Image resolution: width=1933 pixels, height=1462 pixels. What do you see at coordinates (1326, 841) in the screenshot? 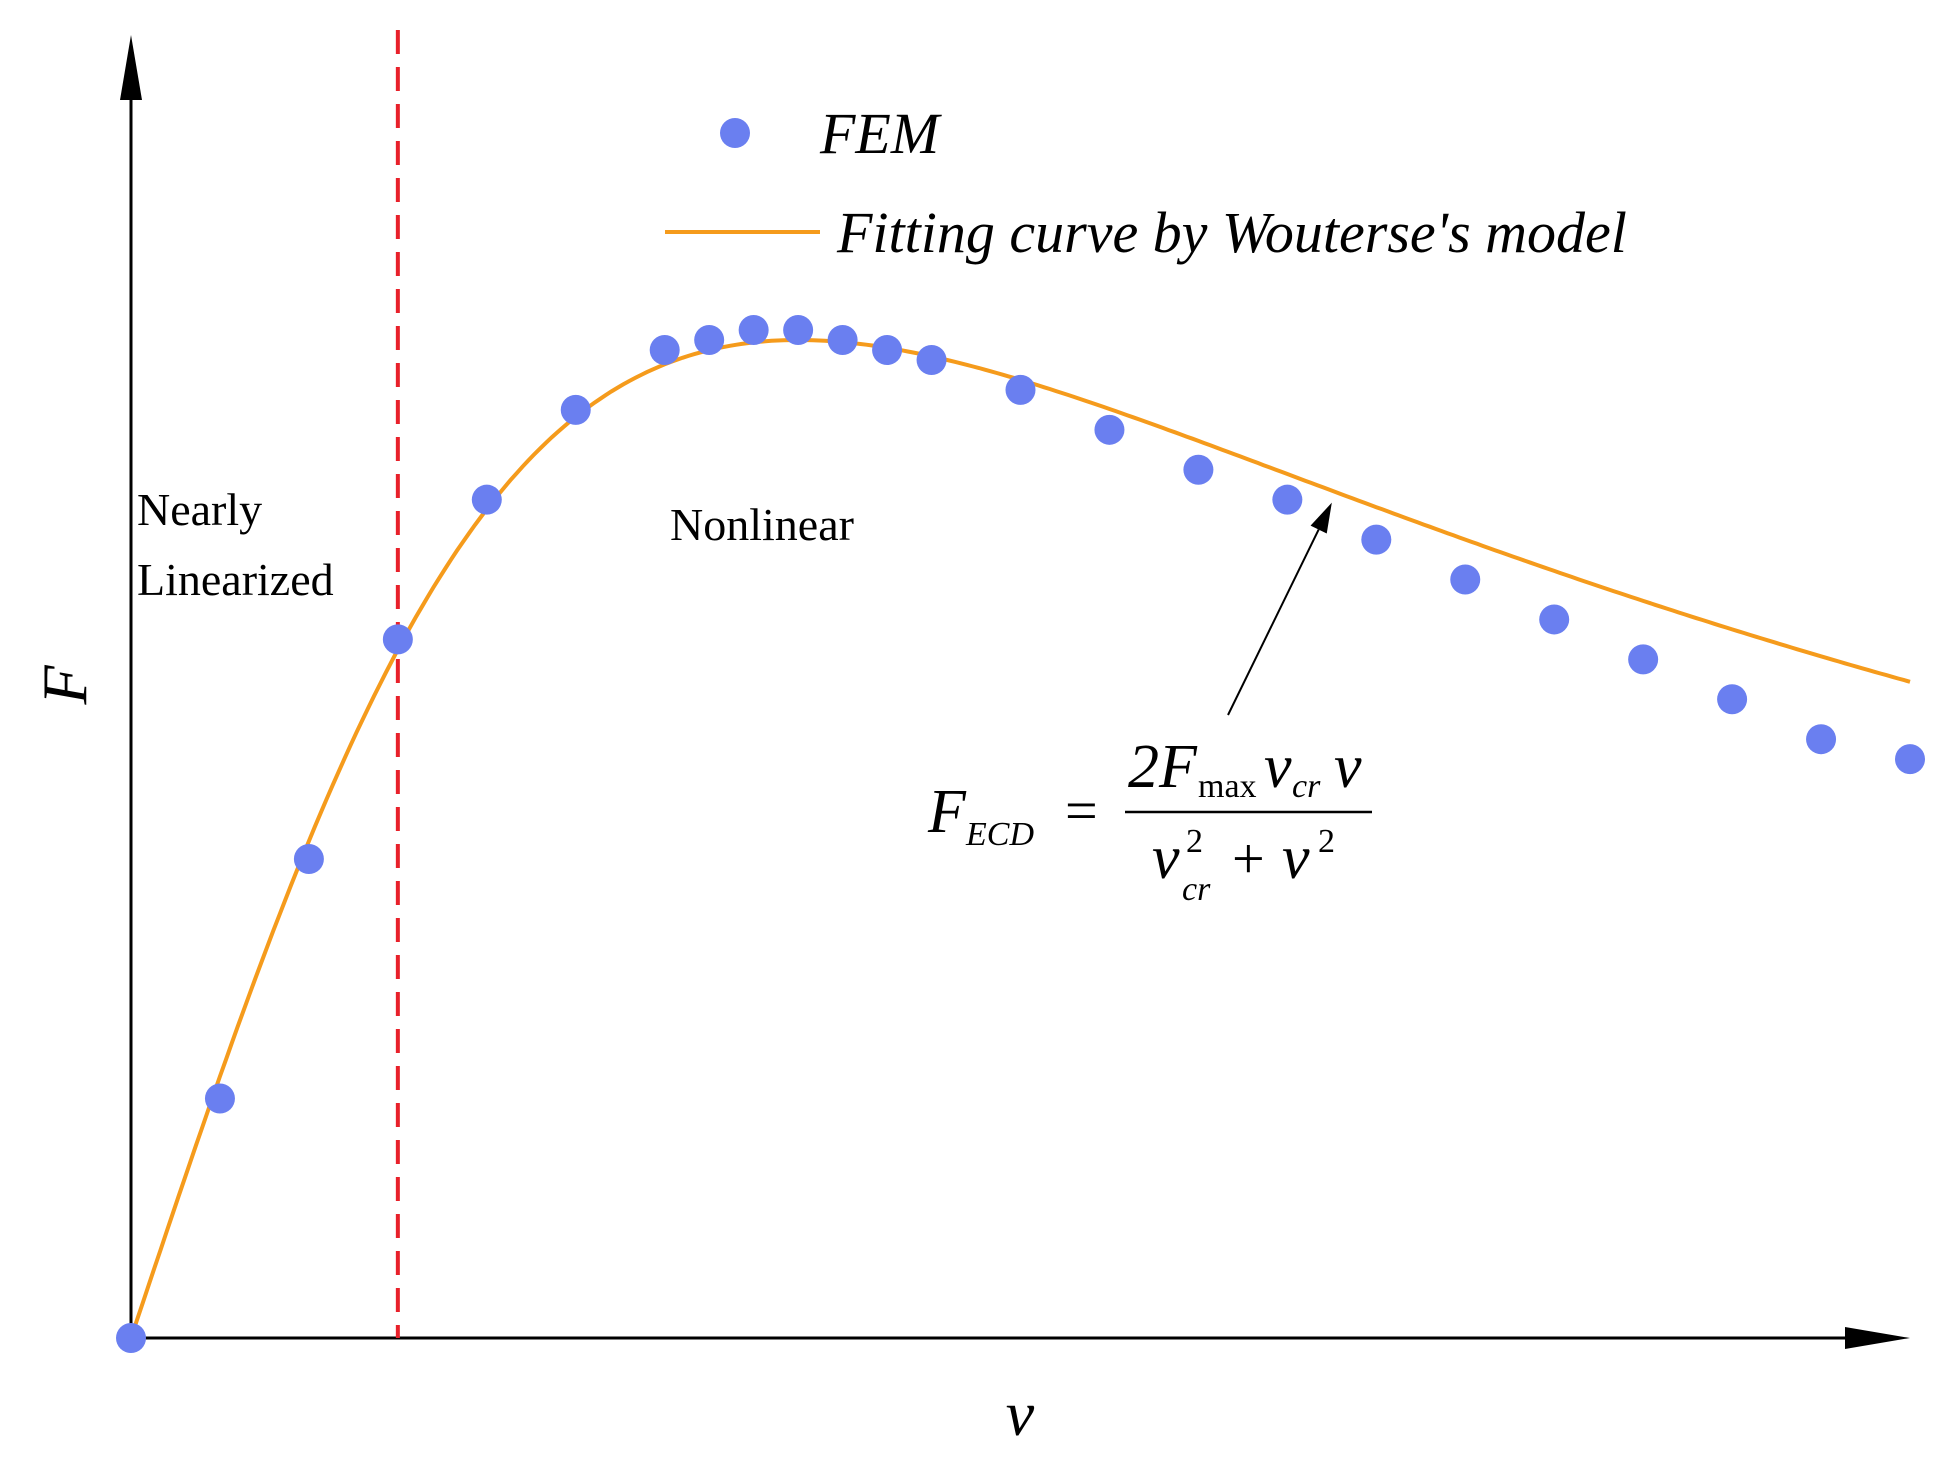
I see `formula-denominator-sup2: 2` at bounding box center [1326, 841].